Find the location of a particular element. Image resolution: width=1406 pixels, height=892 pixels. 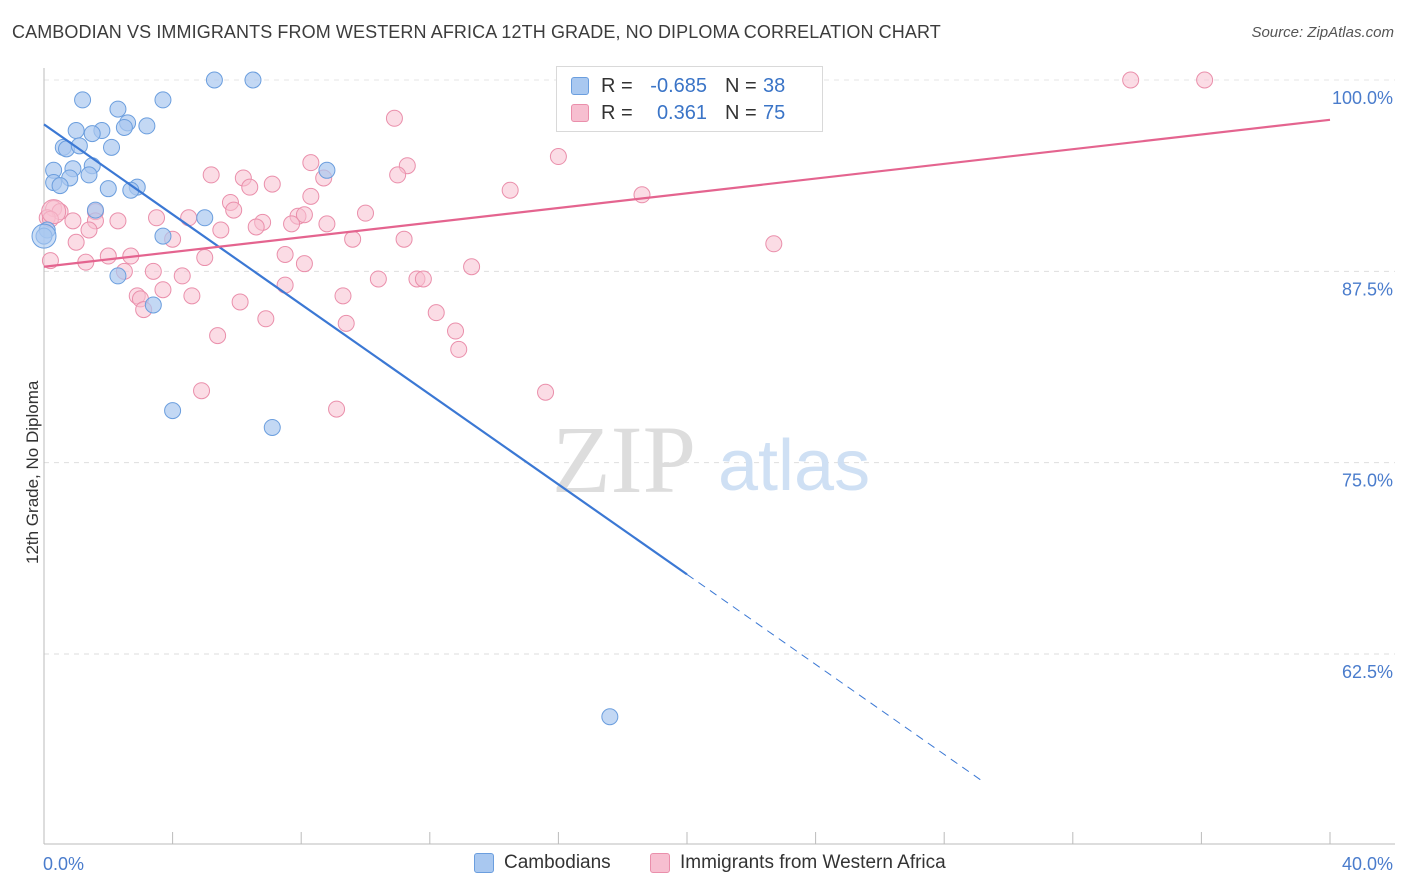

cambodians-legend-swatch is located at coordinates (484, 863).